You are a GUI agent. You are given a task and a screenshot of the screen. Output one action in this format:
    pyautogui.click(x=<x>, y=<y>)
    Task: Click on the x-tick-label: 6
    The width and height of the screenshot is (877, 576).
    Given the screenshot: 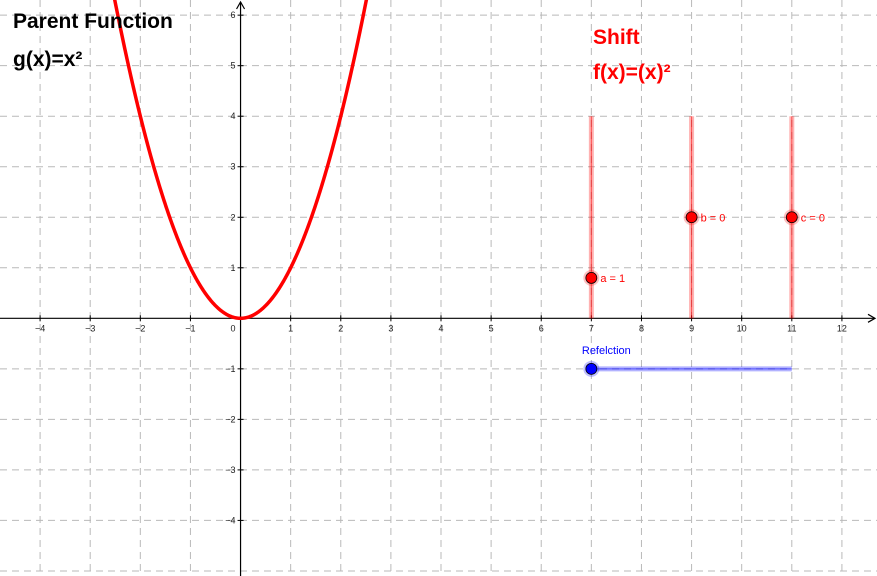 What is the action you would take?
    pyautogui.click(x=541, y=328)
    